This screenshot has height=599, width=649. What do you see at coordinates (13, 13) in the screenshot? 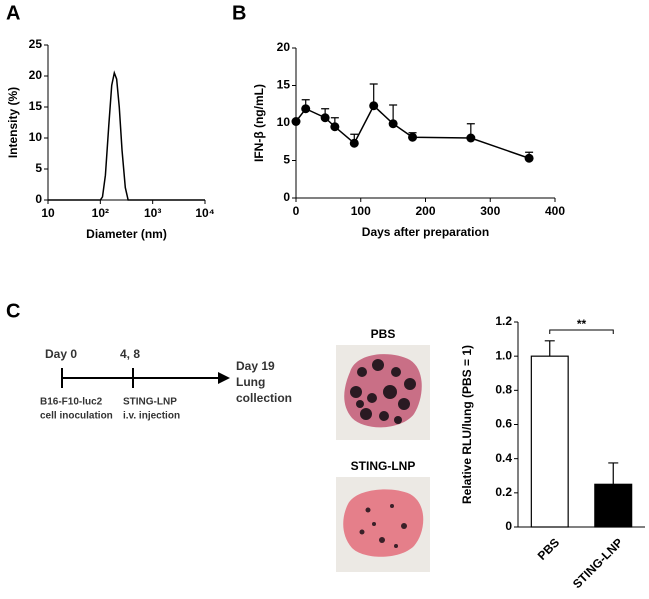
I see `panel-label: A` at bounding box center [13, 13].